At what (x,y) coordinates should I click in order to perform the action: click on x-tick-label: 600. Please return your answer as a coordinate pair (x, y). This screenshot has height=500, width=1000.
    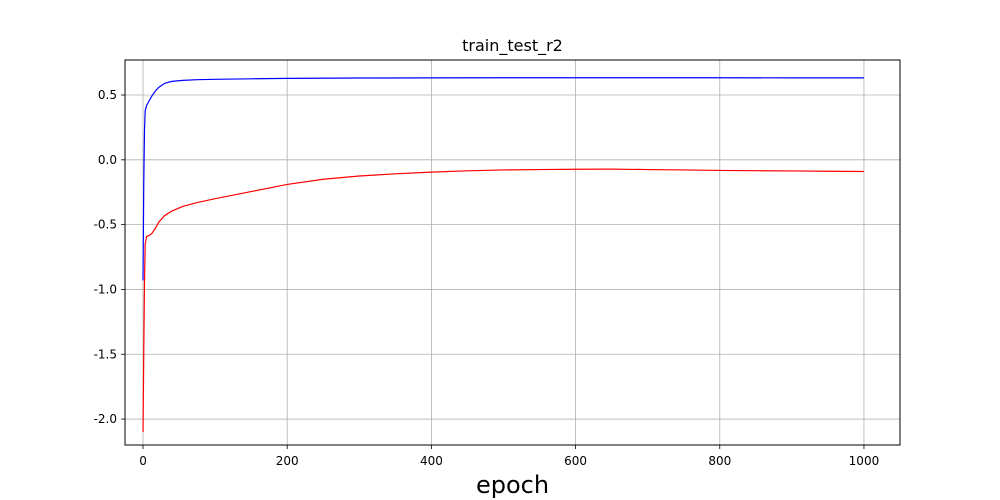
    Looking at the image, I should click on (575, 461).